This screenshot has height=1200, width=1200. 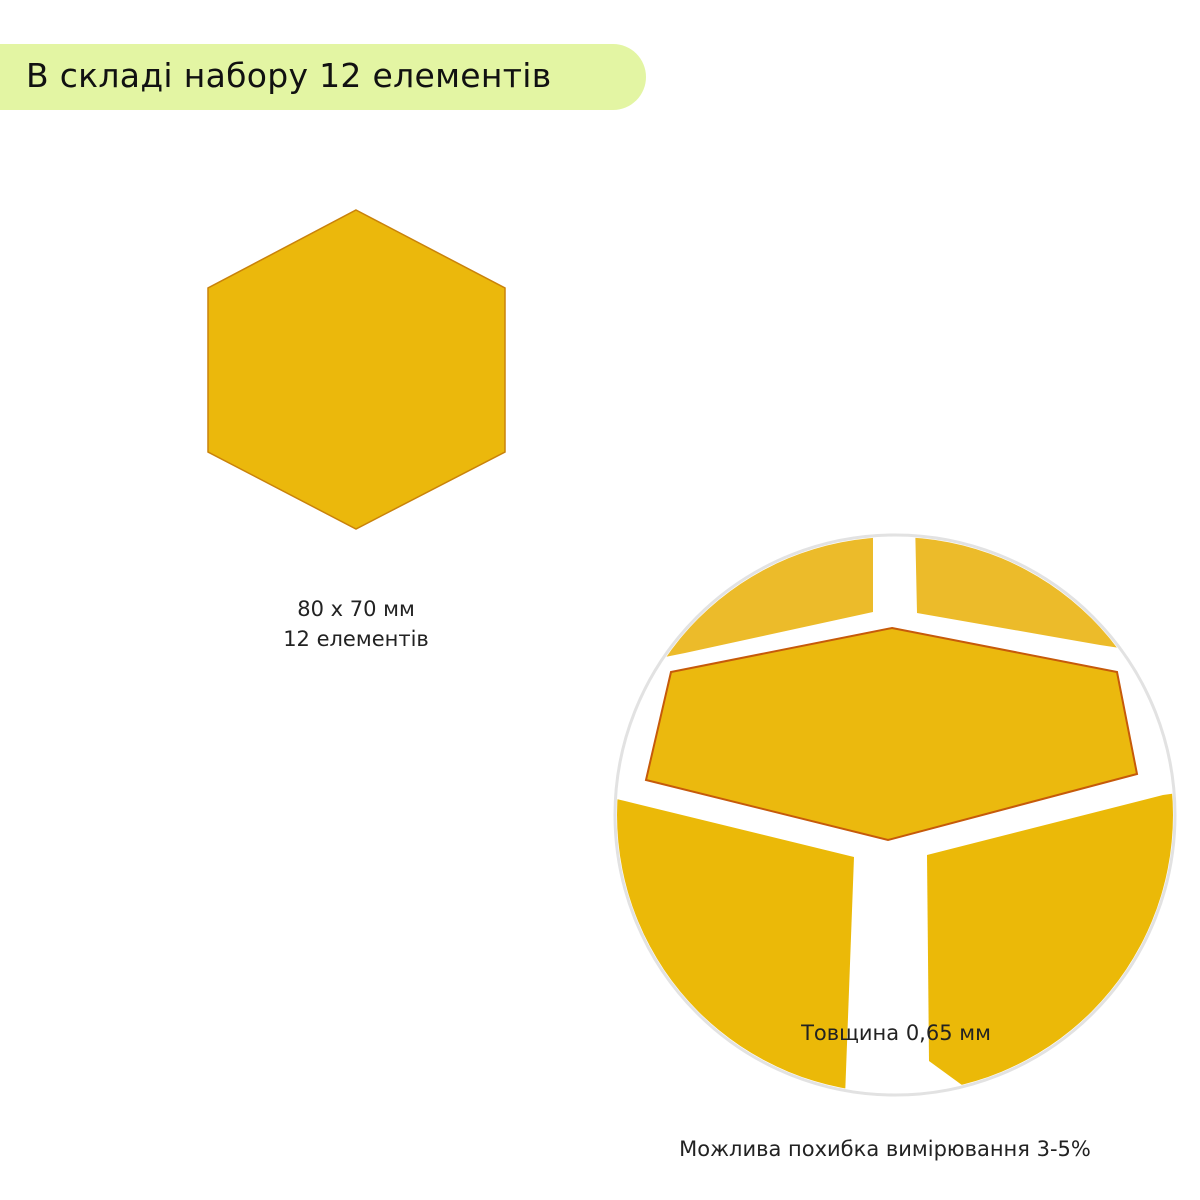 I want to click on measurement-note: Можлива похибка вимірювання 3-5%, so click(x=885, y=1149).